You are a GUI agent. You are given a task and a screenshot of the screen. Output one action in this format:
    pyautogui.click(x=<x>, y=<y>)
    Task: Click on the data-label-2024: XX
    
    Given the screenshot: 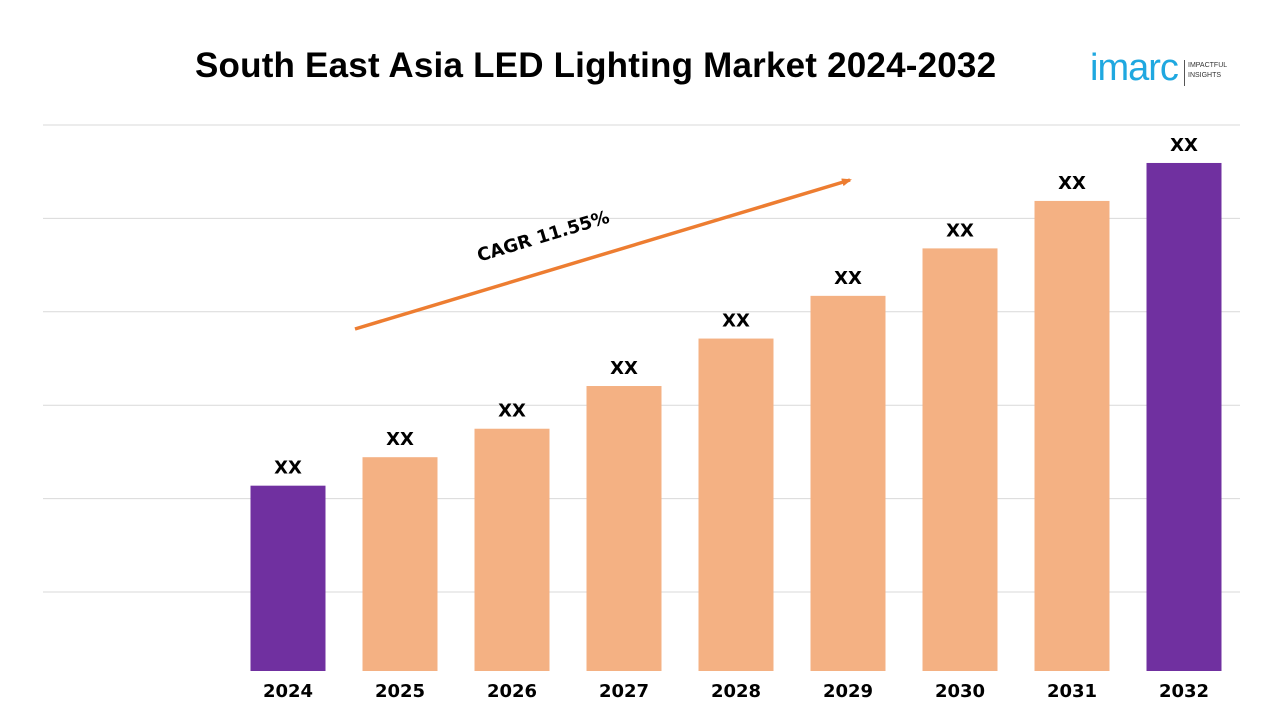 What is the action you would take?
    pyautogui.click(x=288, y=468)
    